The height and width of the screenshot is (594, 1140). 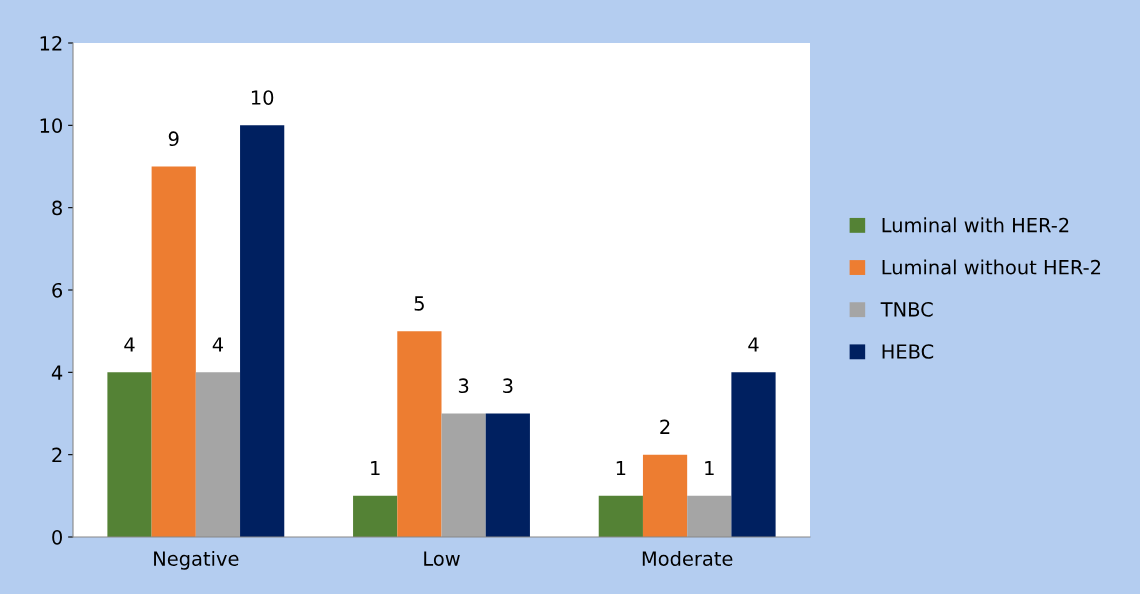 I want to click on x-tick-label: Negative, so click(x=196, y=560).